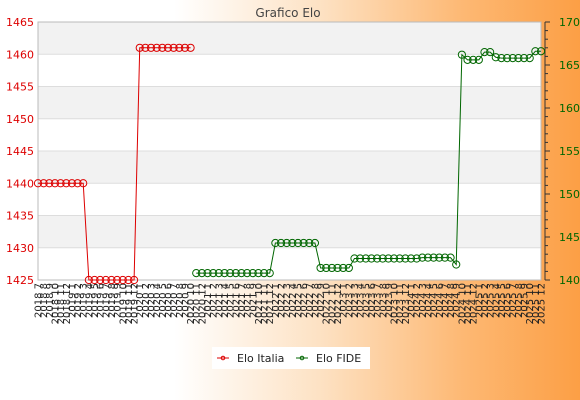 Image resolution: width=580 pixels, height=400 pixels. I want to click on y-left-tick-label: 1430, so click(20, 248).